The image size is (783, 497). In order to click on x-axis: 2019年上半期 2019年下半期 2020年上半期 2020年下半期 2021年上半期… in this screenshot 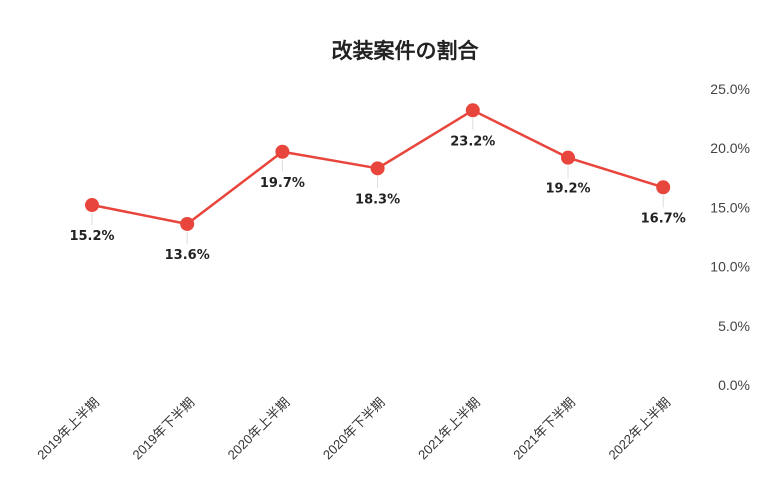, I will do `click(353, 429)`.